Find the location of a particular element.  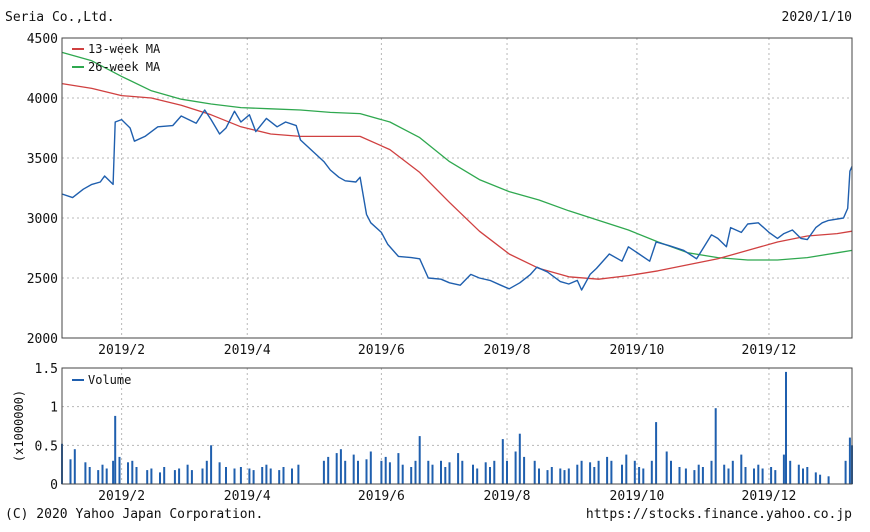

price-x-axis: 2019/2 2019/4 2019/6 2019/8 2019/10 2019/12 is located at coordinates (447, 350).